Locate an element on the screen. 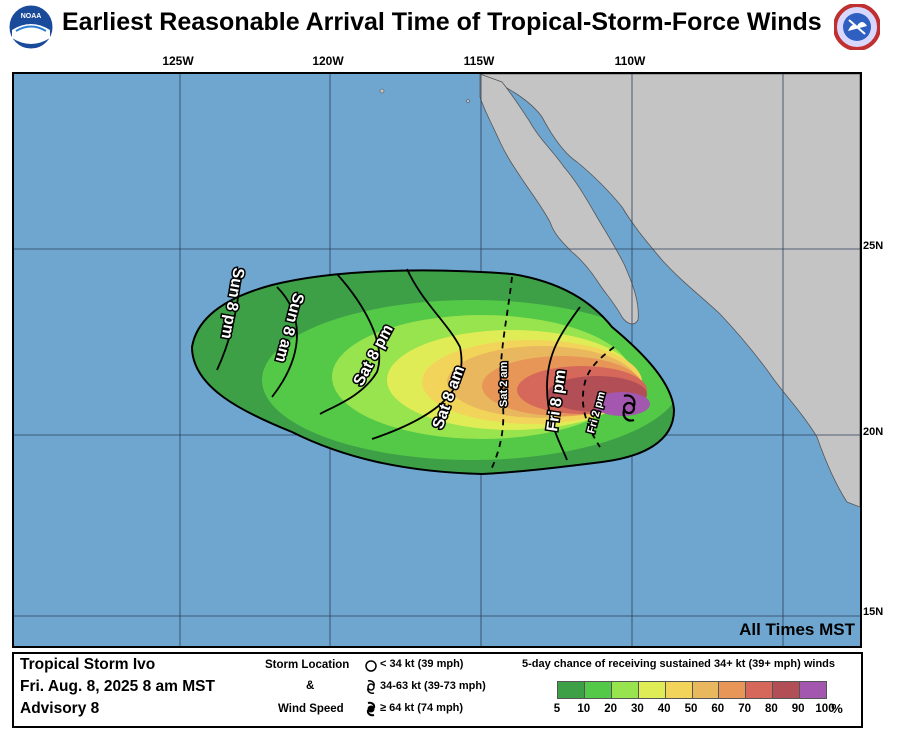  contour-sun-8am is located at coordinates (284, 342).